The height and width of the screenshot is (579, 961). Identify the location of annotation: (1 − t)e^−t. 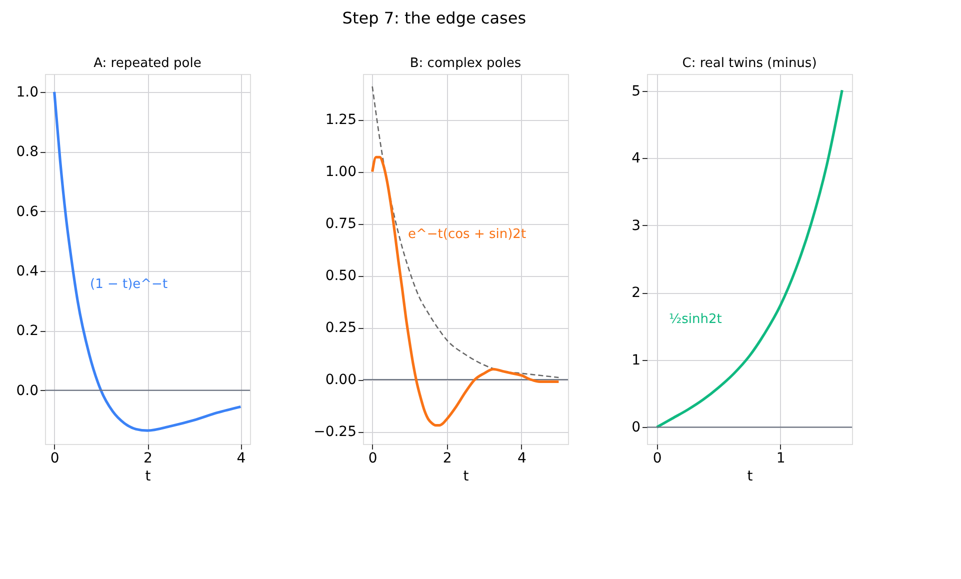
(129, 284).